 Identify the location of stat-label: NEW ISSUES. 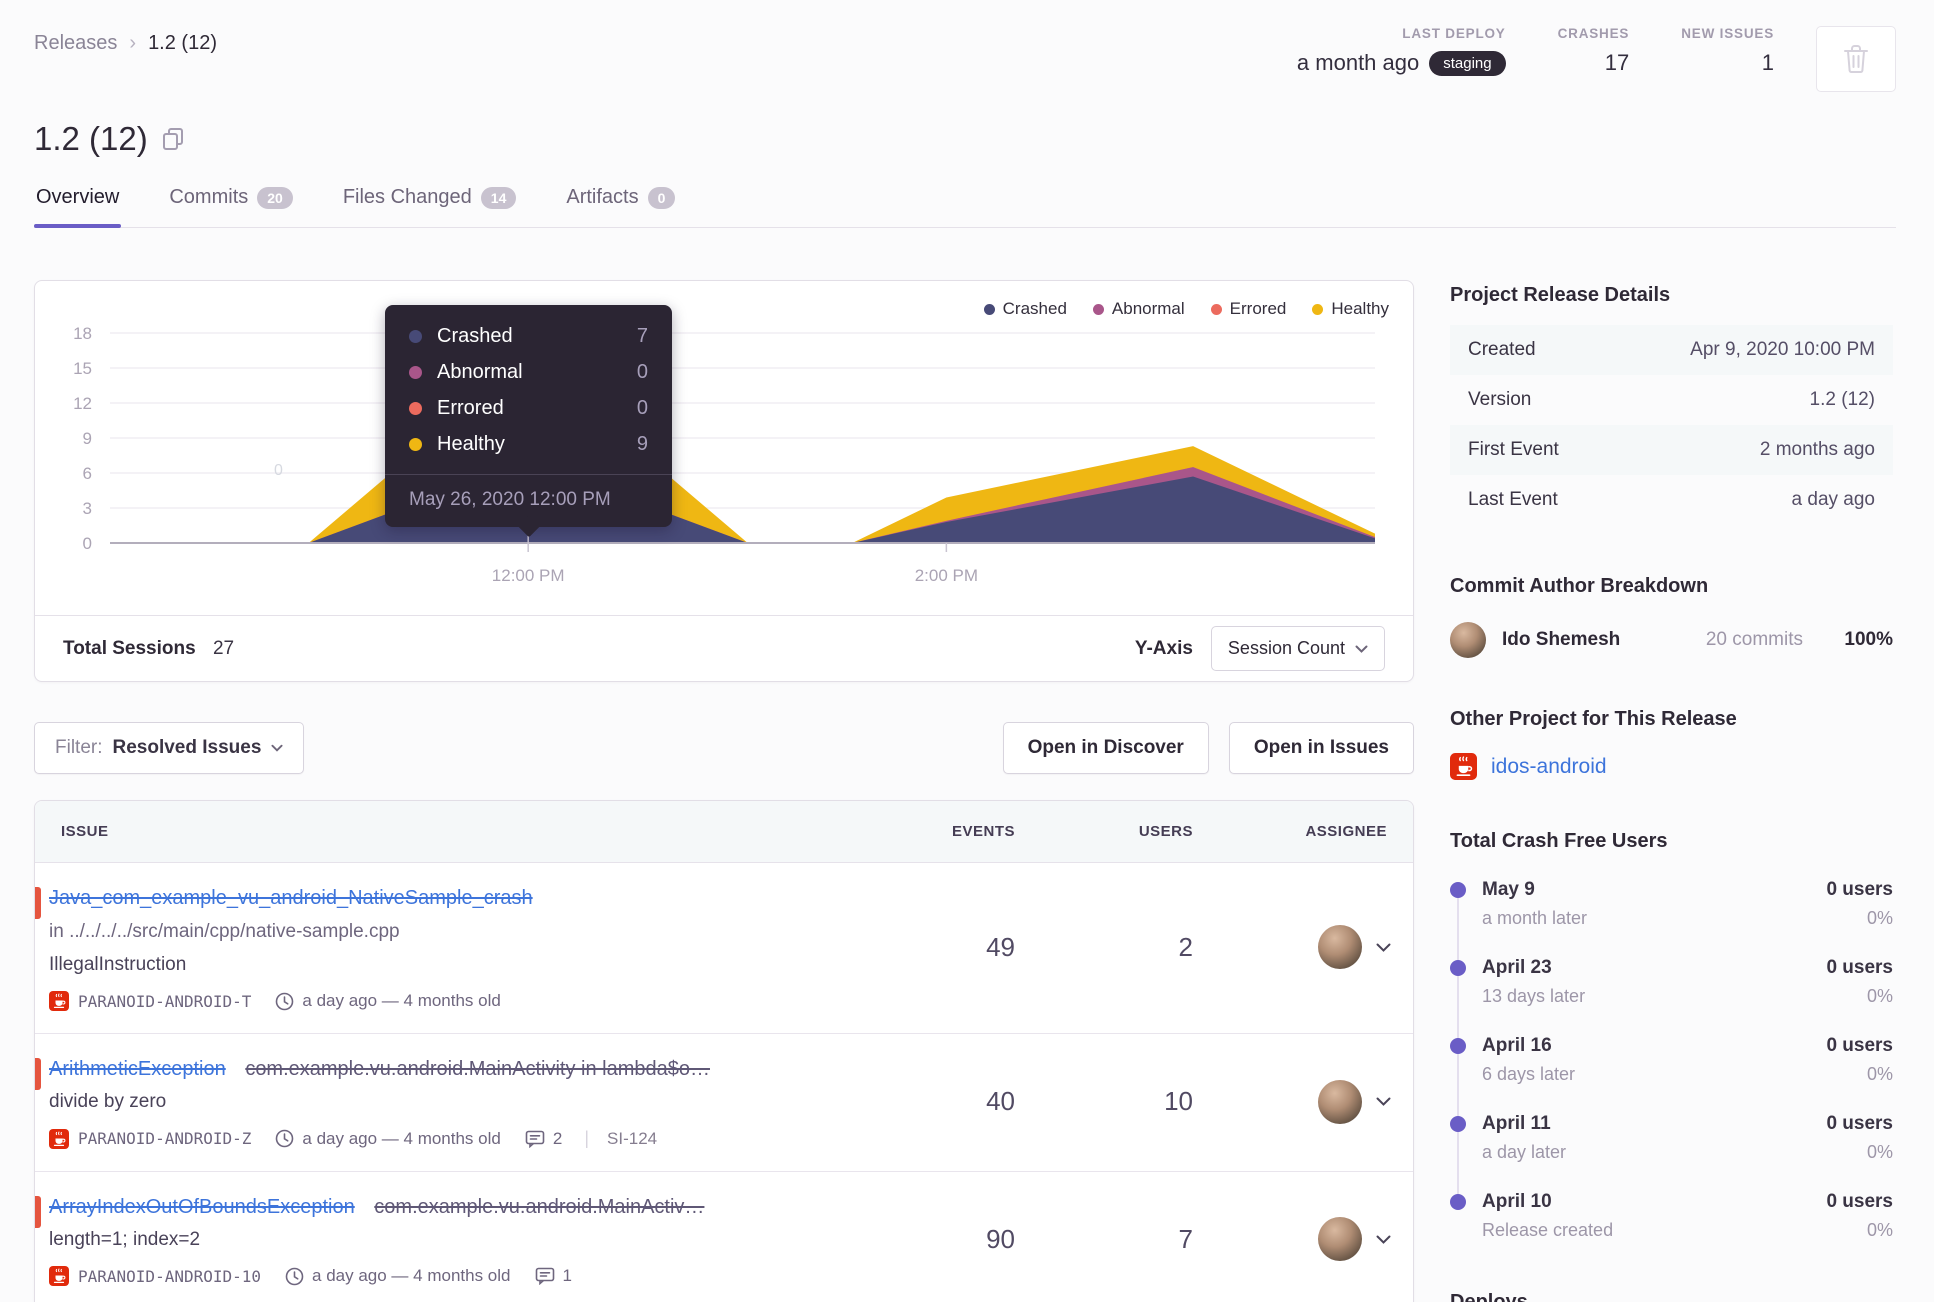
(1727, 33).